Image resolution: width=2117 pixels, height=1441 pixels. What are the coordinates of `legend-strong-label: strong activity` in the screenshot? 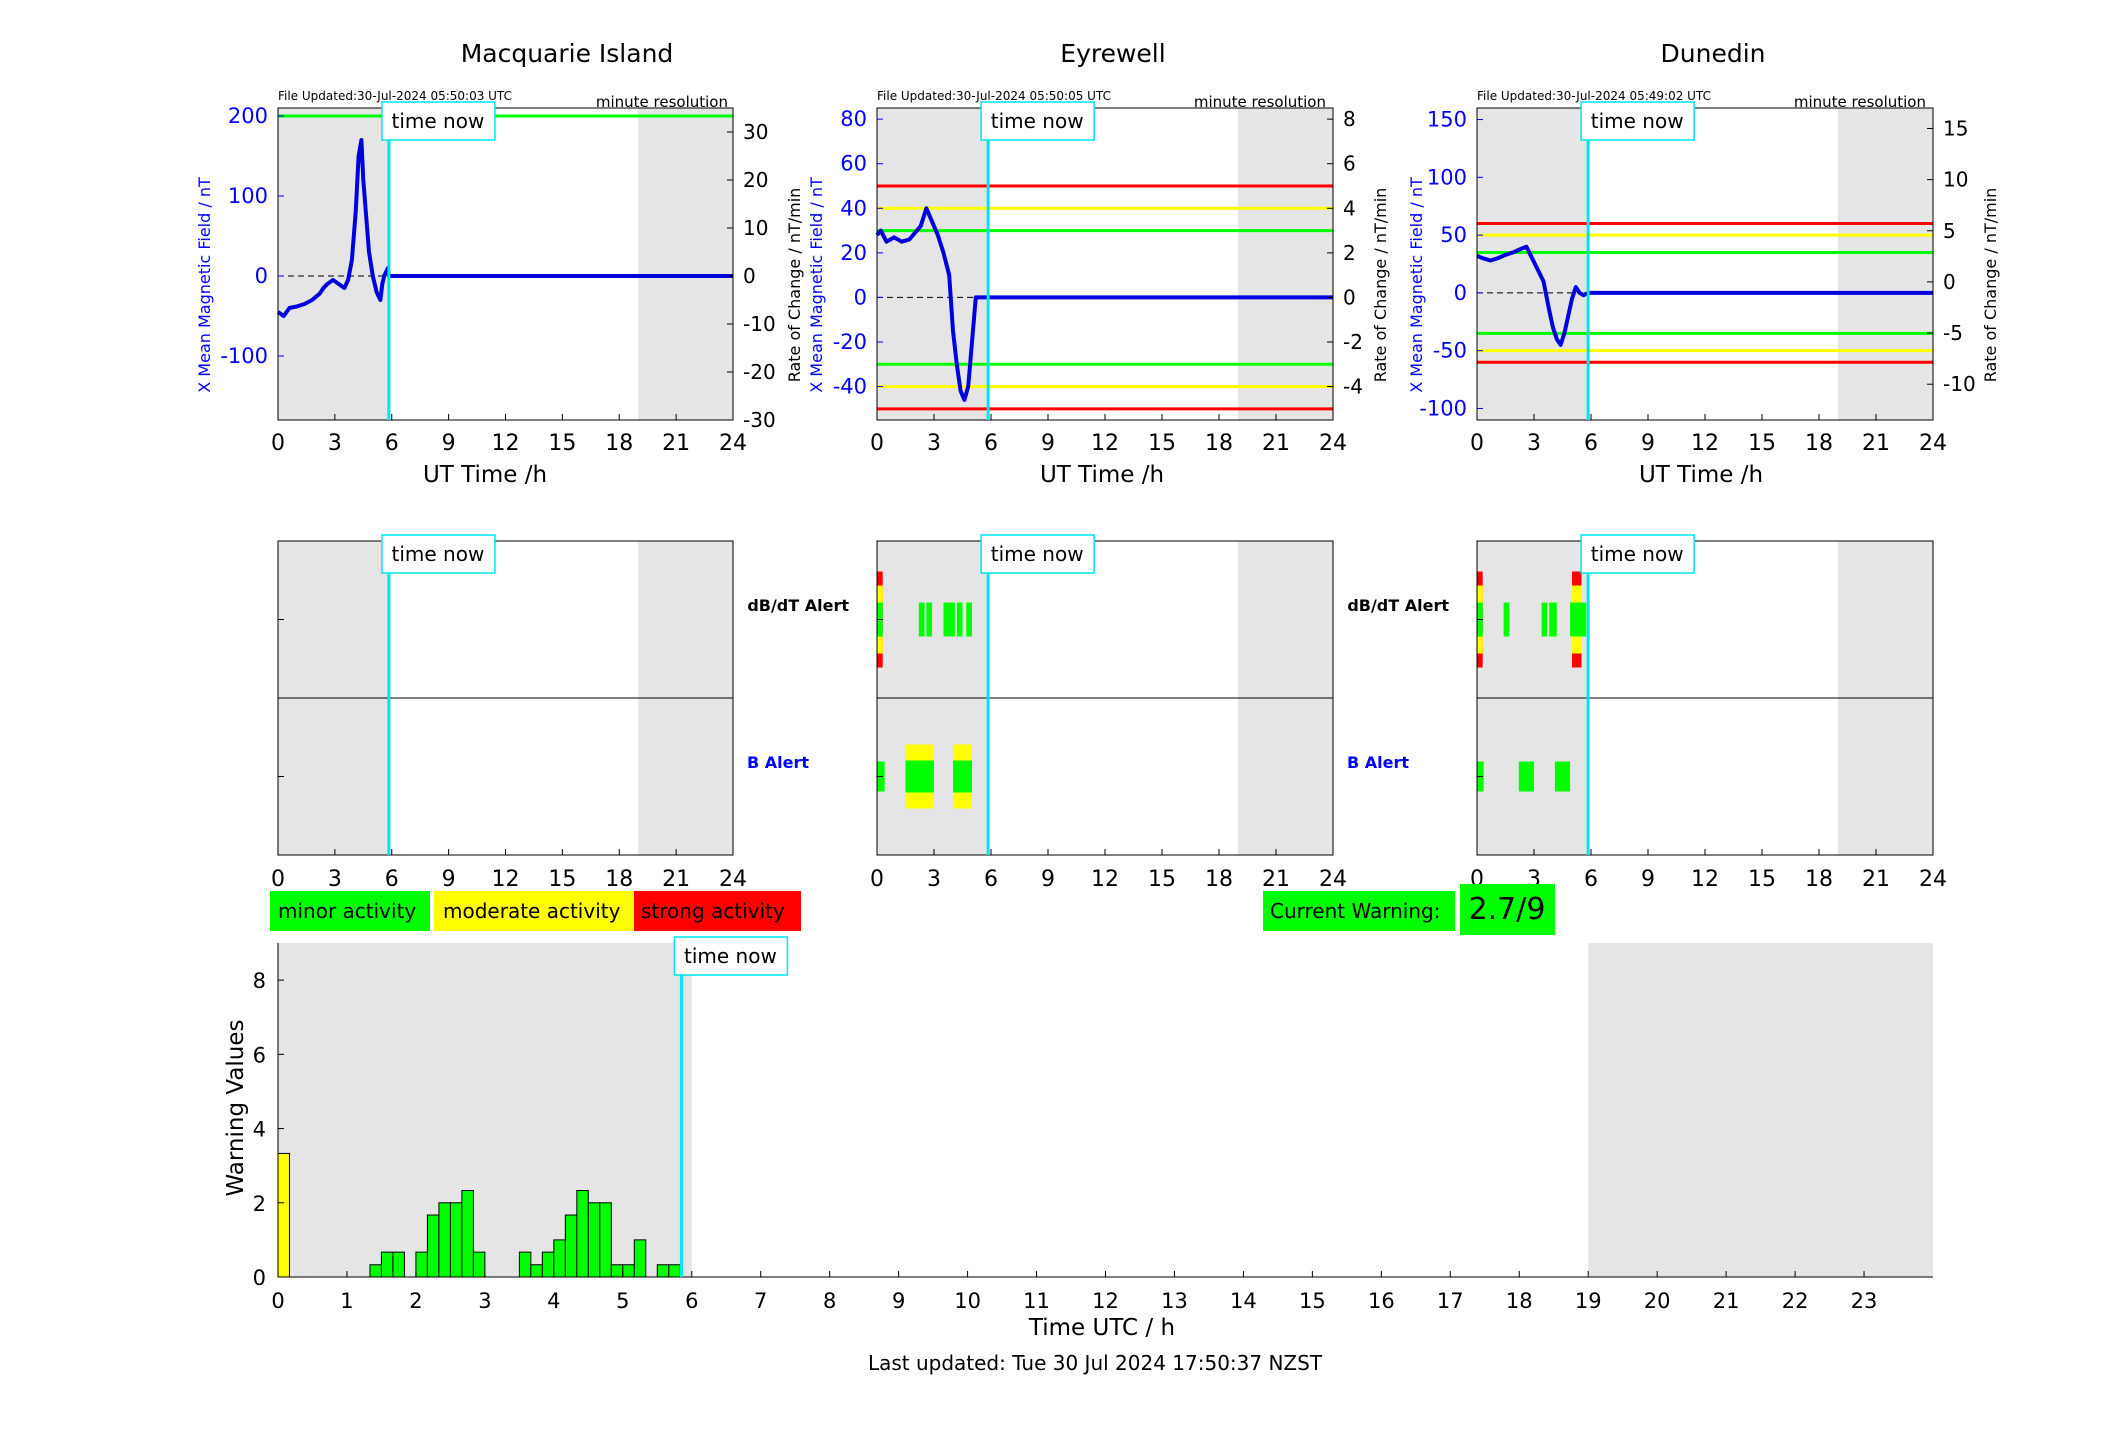 It's located at (713, 911).